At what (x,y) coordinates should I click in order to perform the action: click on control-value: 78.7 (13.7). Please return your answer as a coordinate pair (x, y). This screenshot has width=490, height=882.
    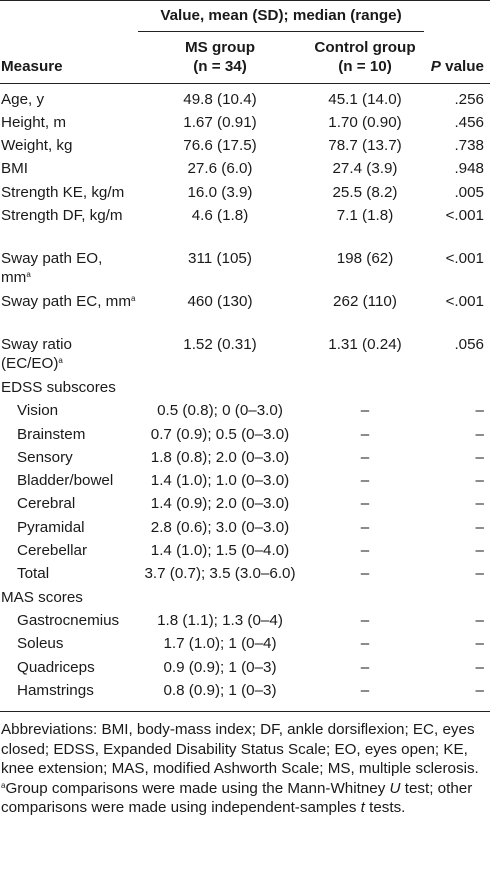
    Looking at the image, I should click on (365, 146).